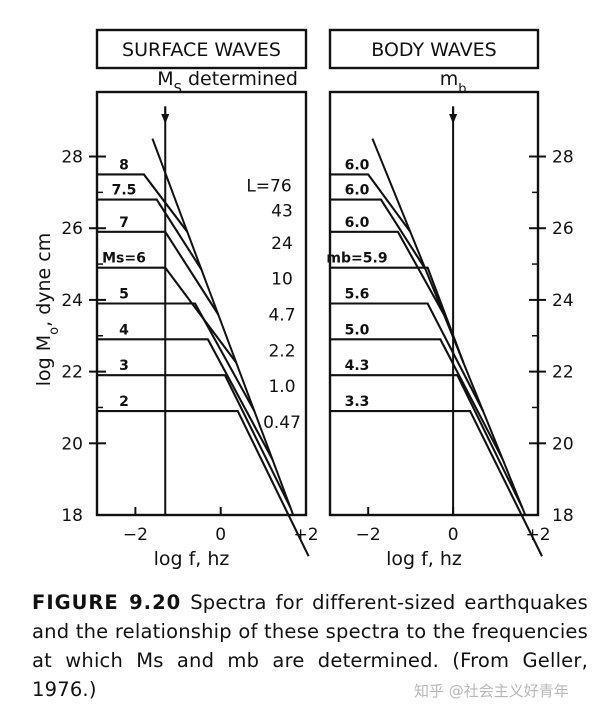 This screenshot has height=724, width=600. What do you see at coordinates (563, 229) in the screenshot?
I see `body-ytick-label-26: 26` at bounding box center [563, 229].